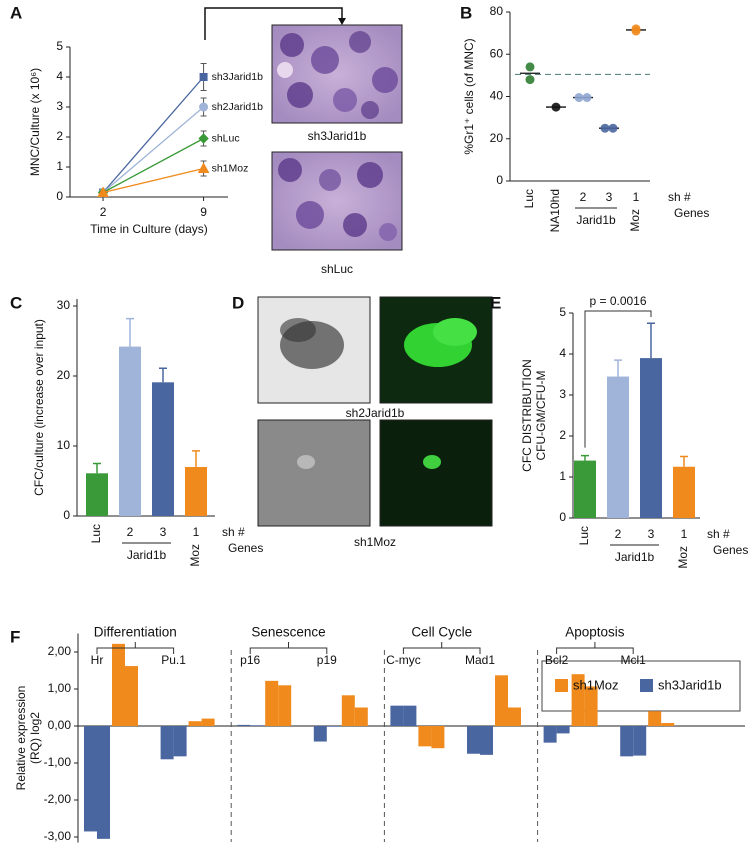 The width and height of the screenshot is (754, 846). I want to click on y-tick-label: -1,00, so click(58, 762).